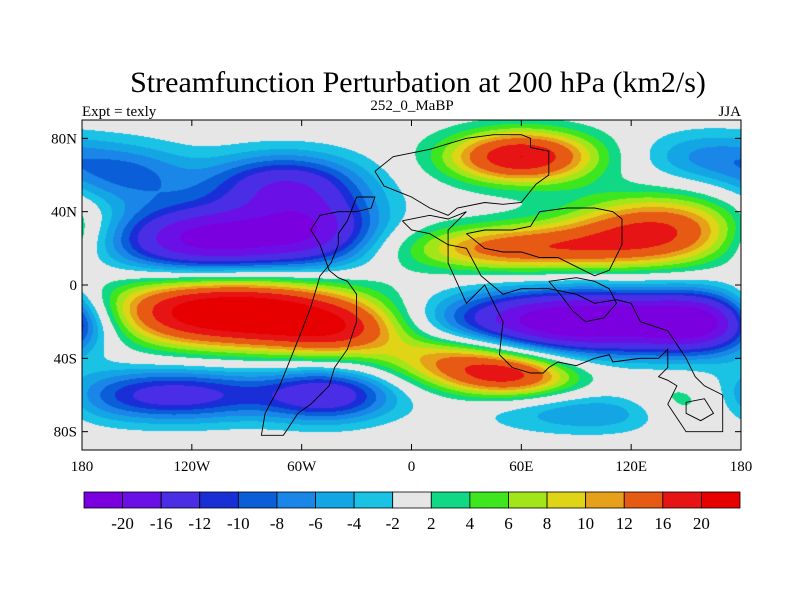 Image resolution: width=800 pixels, height=600 pixels. What do you see at coordinates (65, 433) in the screenshot?
I see `y-tick-label-4: 80S` at bounding box center [65, 433].